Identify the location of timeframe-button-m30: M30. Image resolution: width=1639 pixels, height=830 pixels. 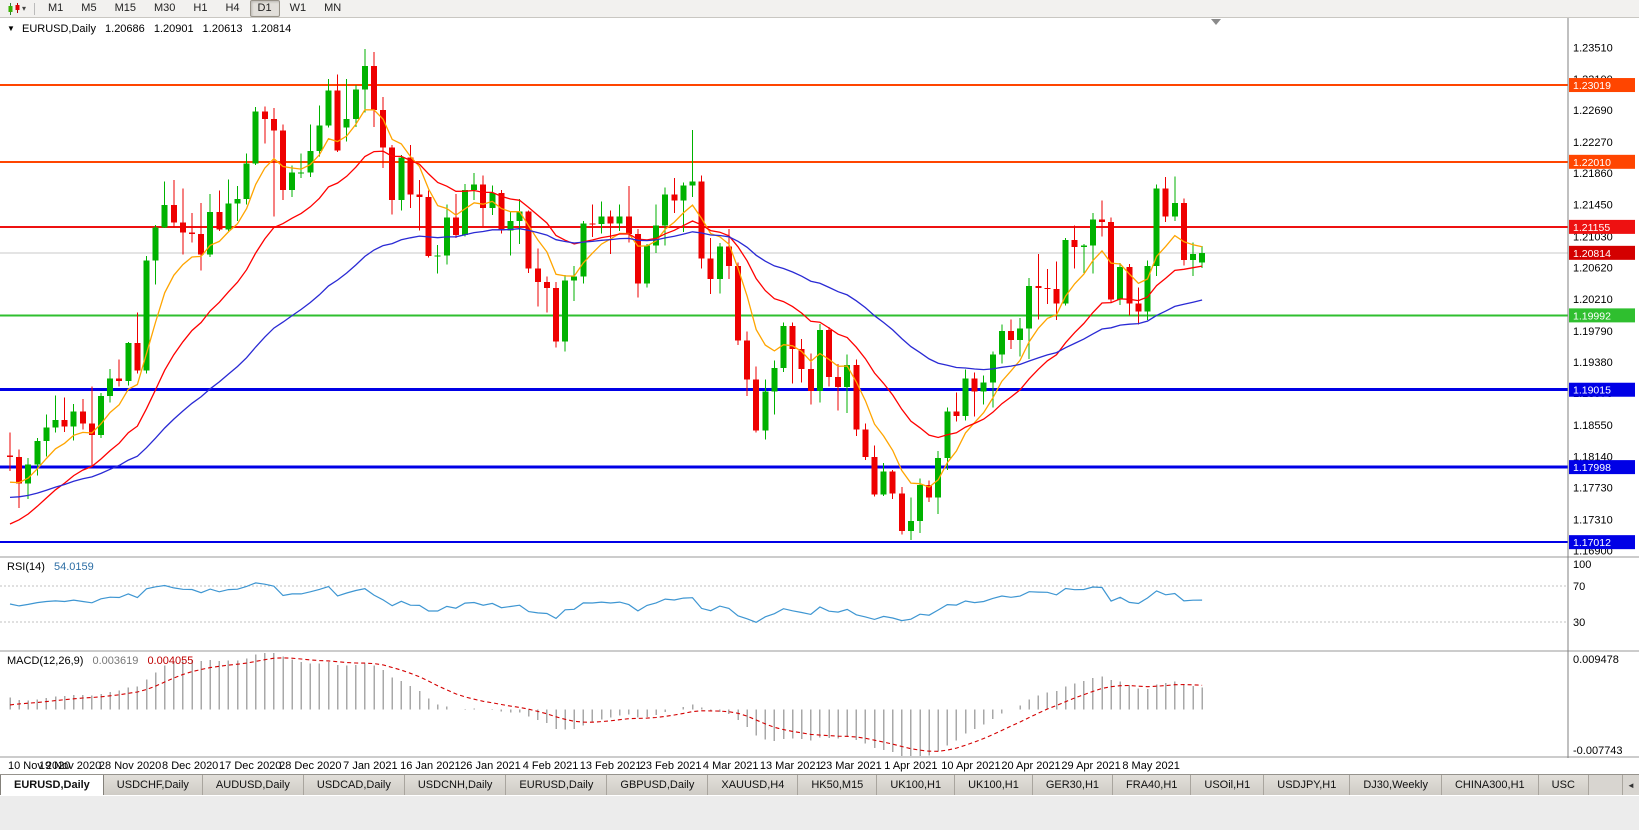
(164, 8).